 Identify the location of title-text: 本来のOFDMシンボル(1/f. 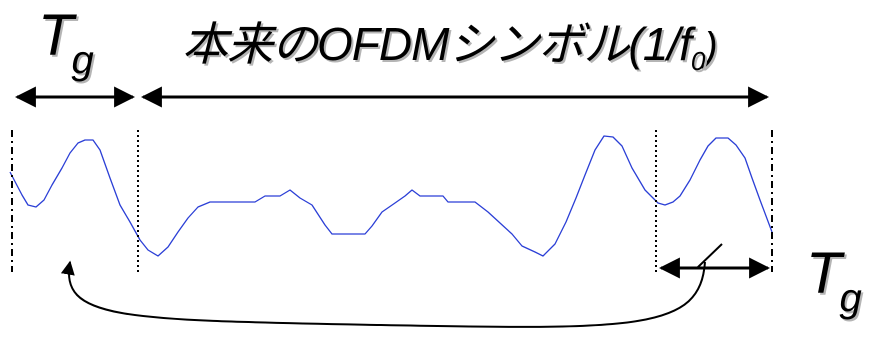
(437, 44).